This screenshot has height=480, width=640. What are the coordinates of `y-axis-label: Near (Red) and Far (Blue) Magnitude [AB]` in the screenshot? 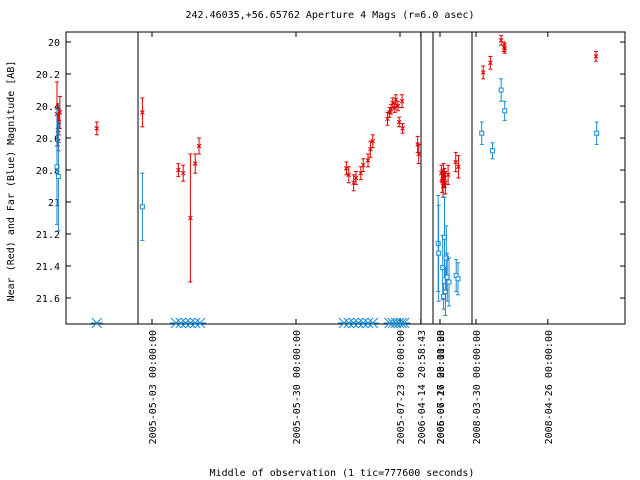 It's located at (11, 181).